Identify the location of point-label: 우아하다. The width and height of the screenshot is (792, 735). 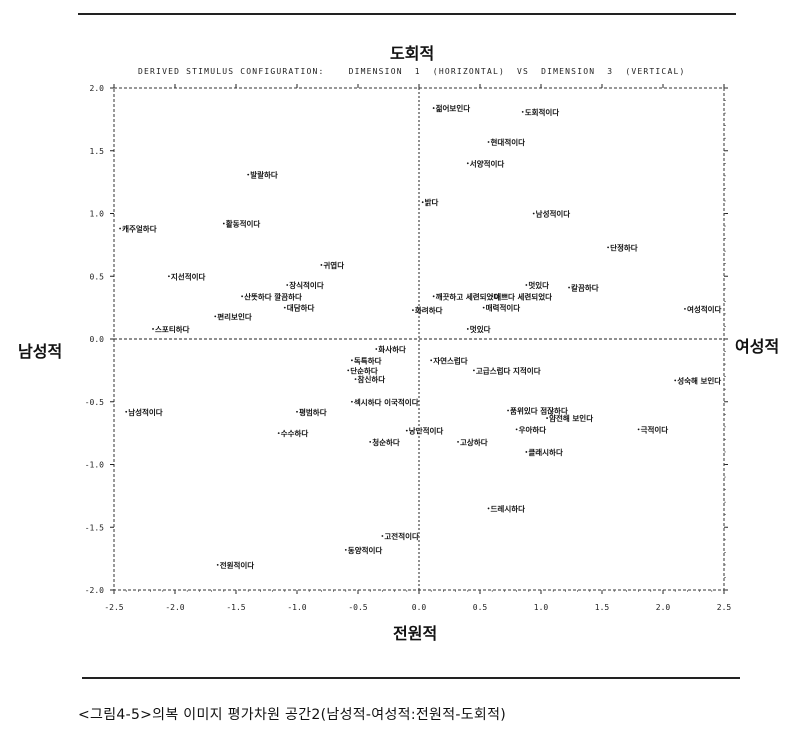
(533, 429).